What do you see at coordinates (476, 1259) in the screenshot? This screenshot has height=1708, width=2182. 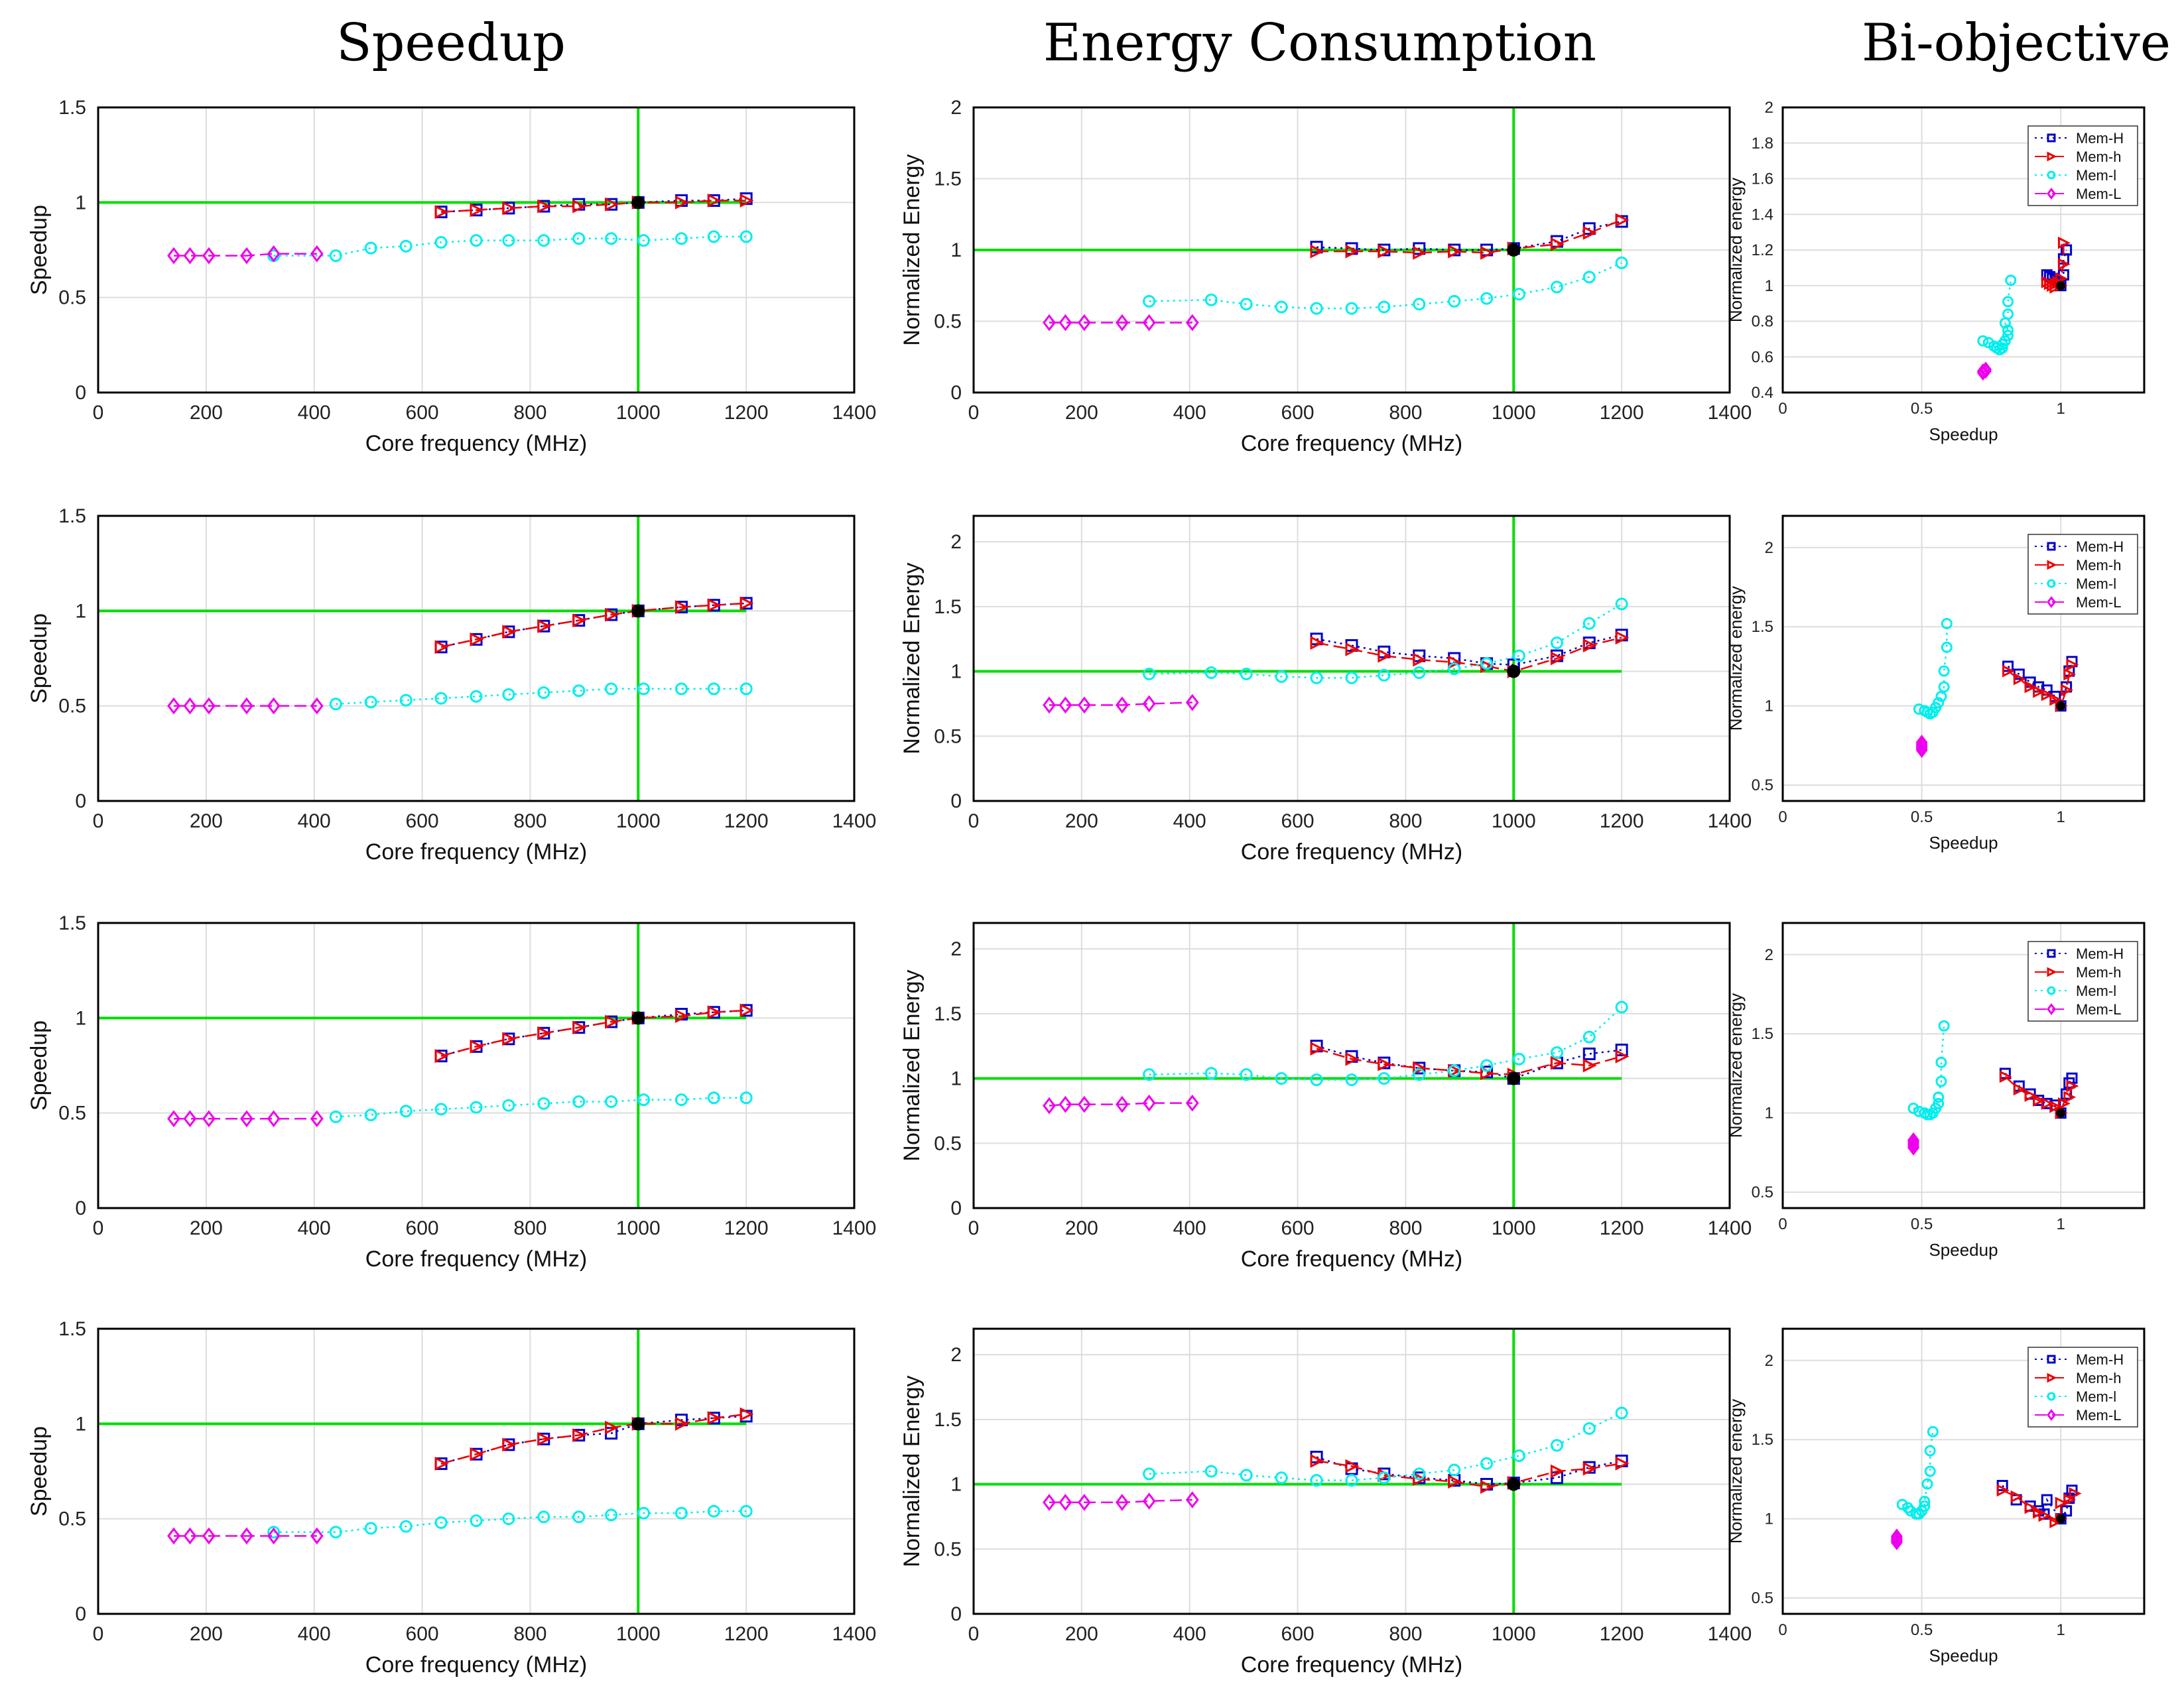 I see `chart-r3-speedup-xlabel: Core frequency (MHz)` at bounding box center [476, 1259].